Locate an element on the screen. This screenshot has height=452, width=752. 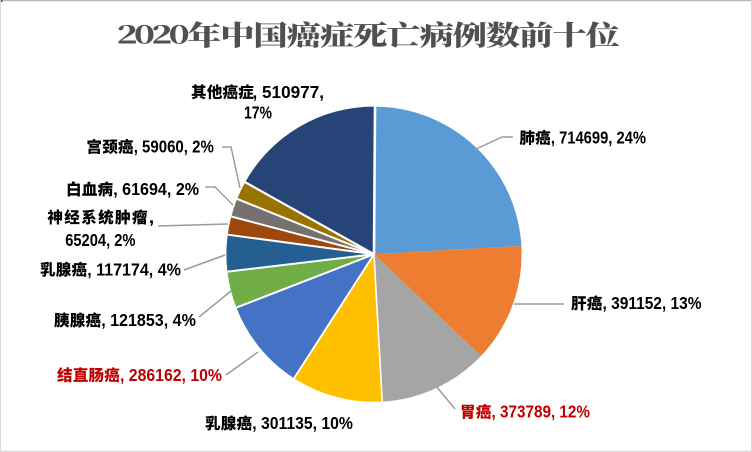
svg-text: 17% is located at coordinates (258, 113).